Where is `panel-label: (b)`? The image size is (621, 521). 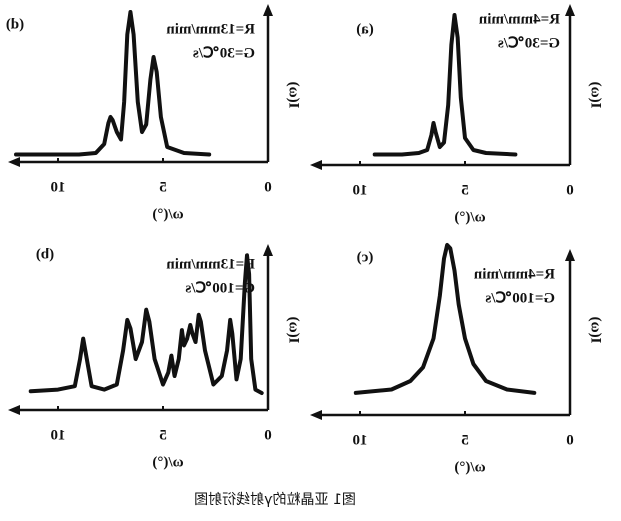
panel-label: (b) is located at coordinates (45, 254).